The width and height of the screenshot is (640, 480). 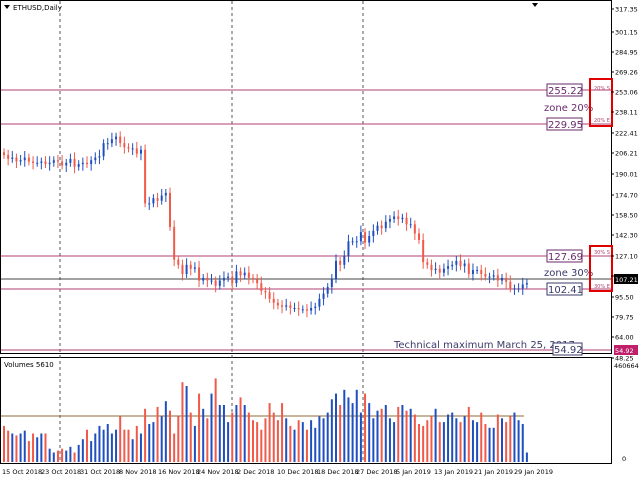 What do you see at coordinates (413, 472) in the screenshot?
I see `date-label: 5 Jan 2019` at bounding box center [413, 472].